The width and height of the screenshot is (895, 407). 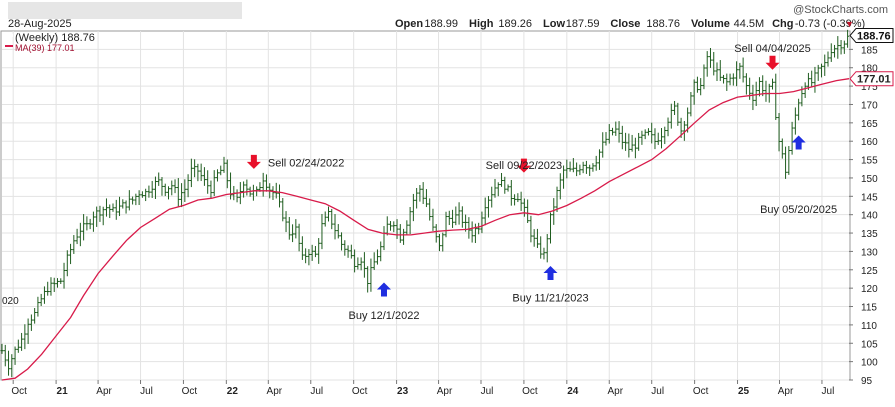 What do you see at coordinates (749, 24) in the screenshot?
I see `ohlc-value: 44.5M` at bounding box center [749, 24].